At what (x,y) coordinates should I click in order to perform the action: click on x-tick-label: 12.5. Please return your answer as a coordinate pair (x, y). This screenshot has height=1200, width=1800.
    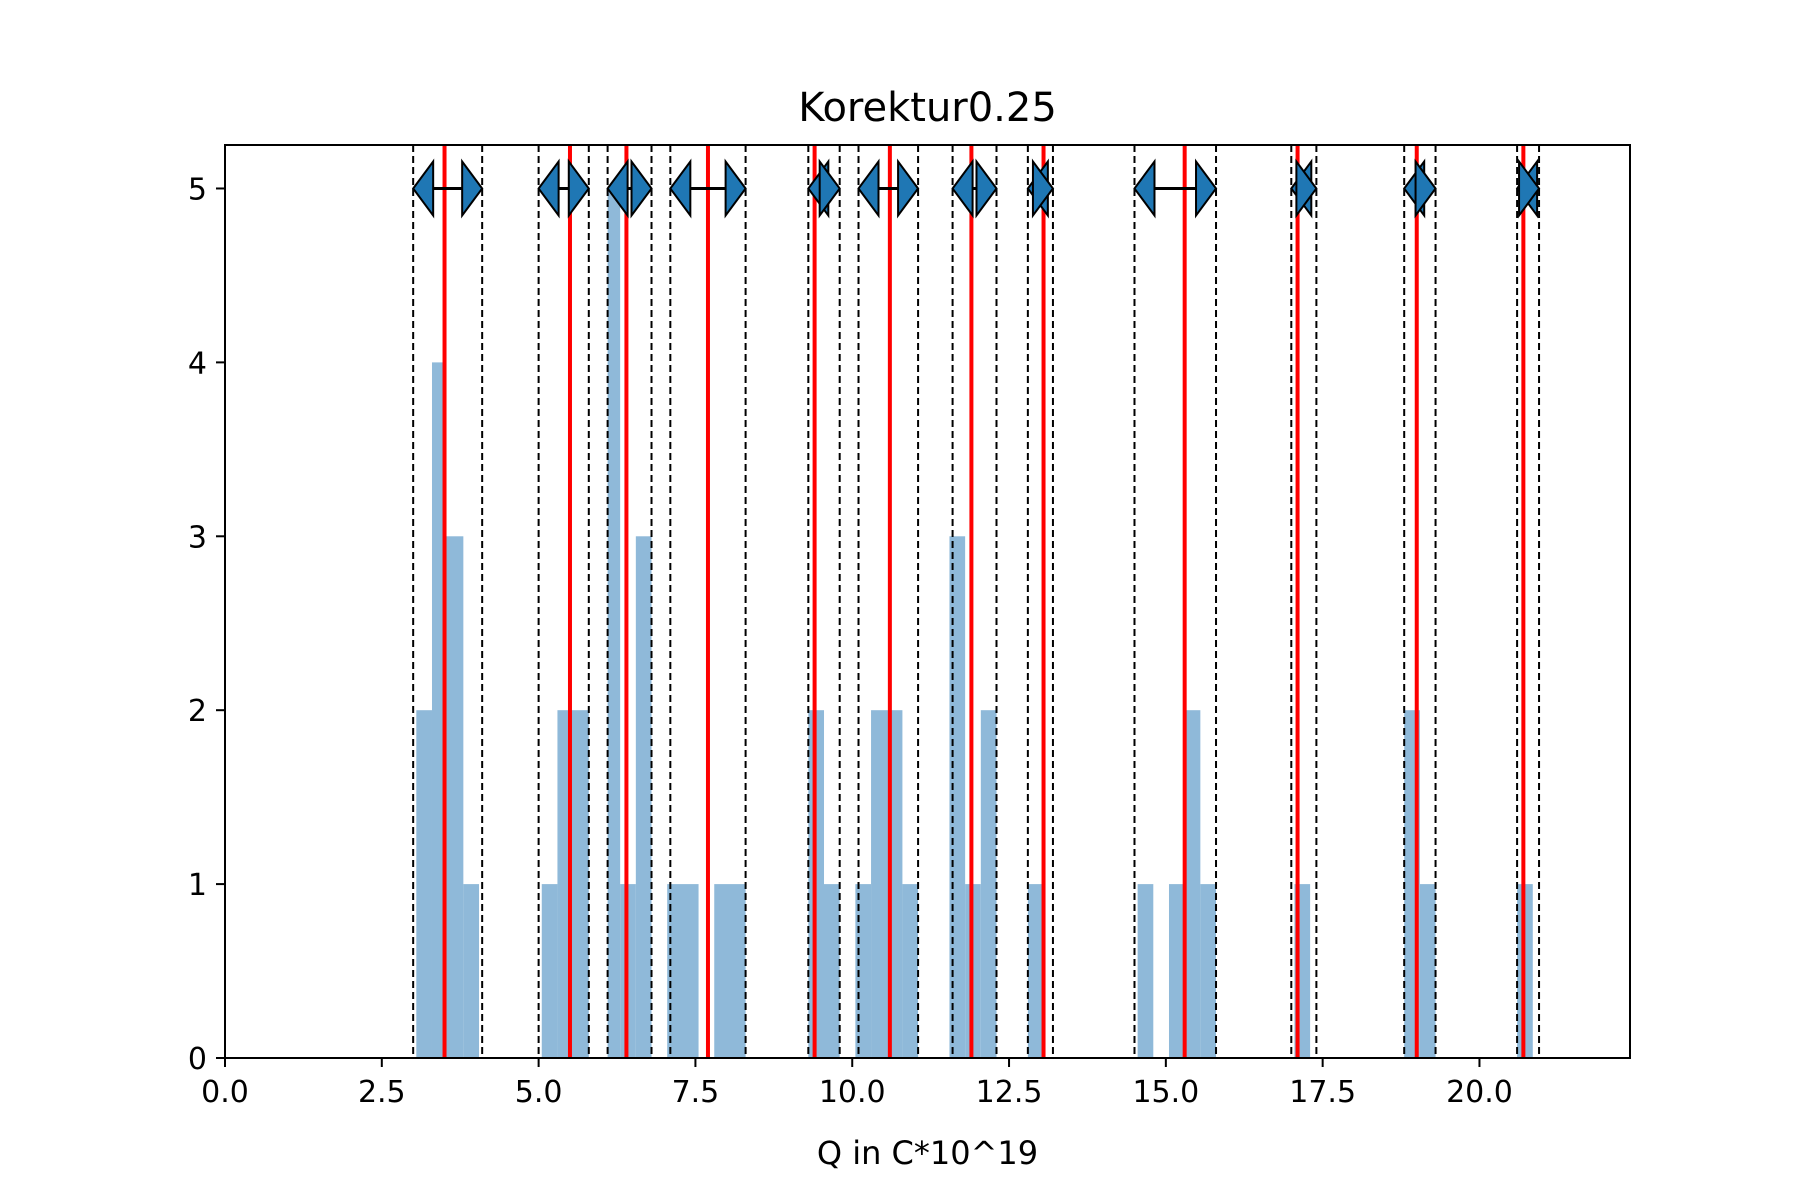
    Looking at the image, I should click on (1009, 1092).